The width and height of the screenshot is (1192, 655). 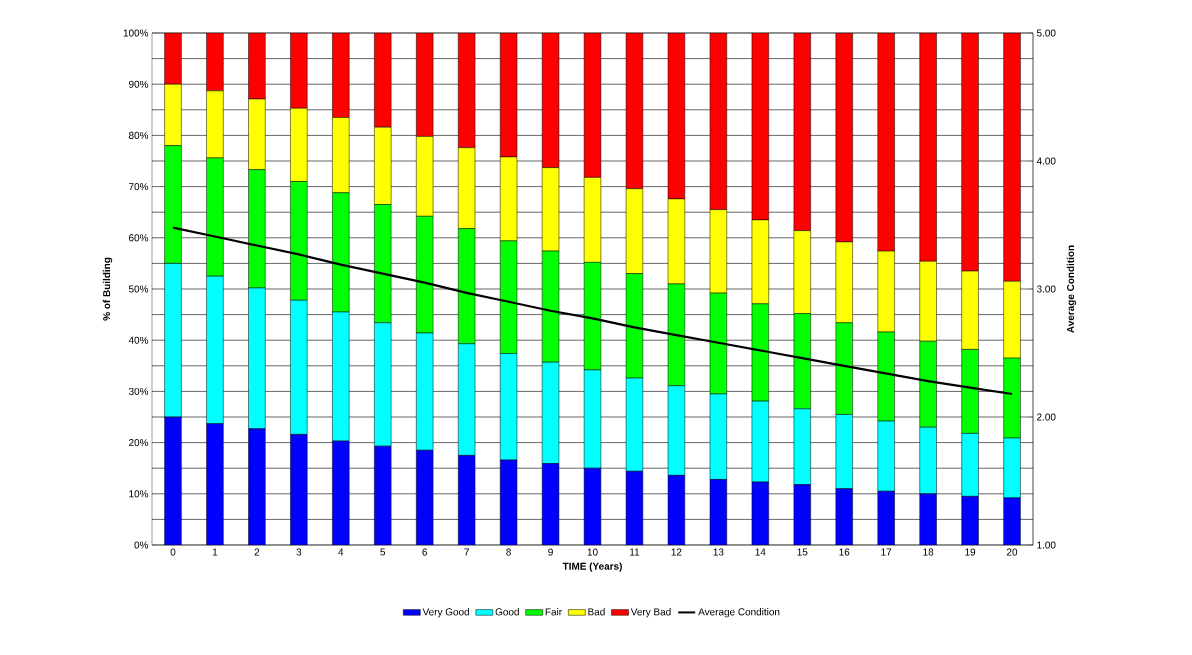 What do you see at coordinates (1071, 289) in the screenshot?
I see `y2-axis-title: Average Condition` at bounding box center [1071, 289].